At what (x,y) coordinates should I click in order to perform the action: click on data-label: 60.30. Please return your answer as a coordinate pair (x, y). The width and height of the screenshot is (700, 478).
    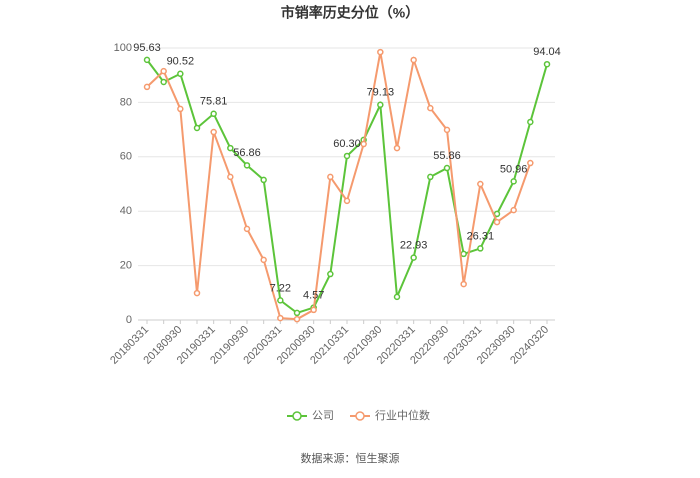
    Looking at the image, I should click on (347, 144).